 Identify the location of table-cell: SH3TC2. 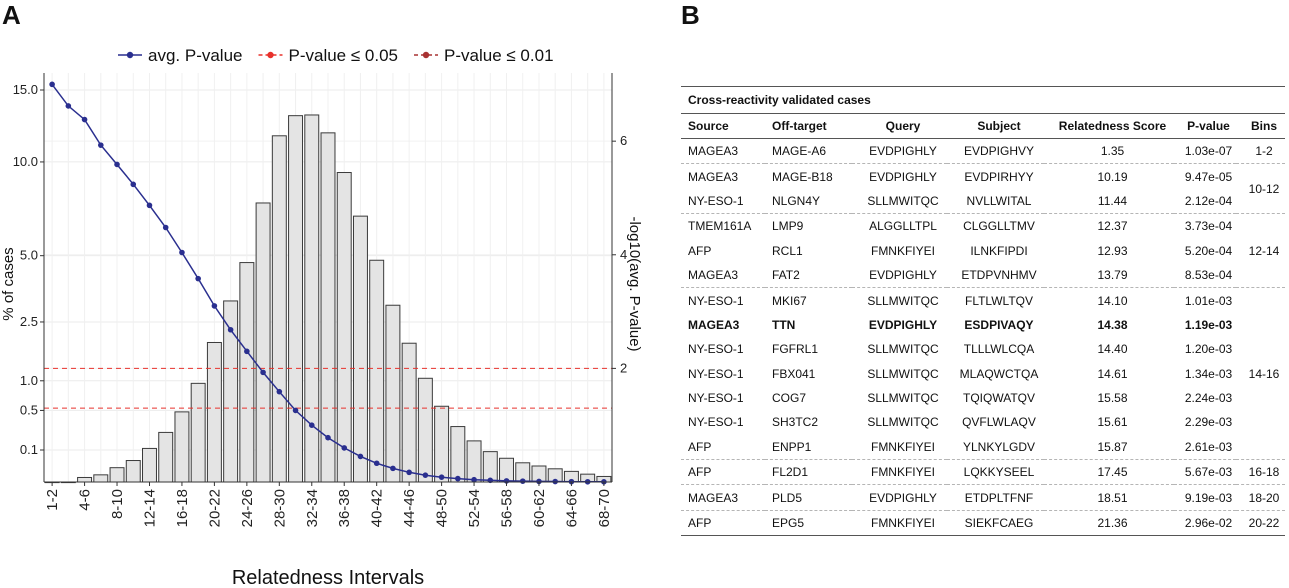
(795, 422).